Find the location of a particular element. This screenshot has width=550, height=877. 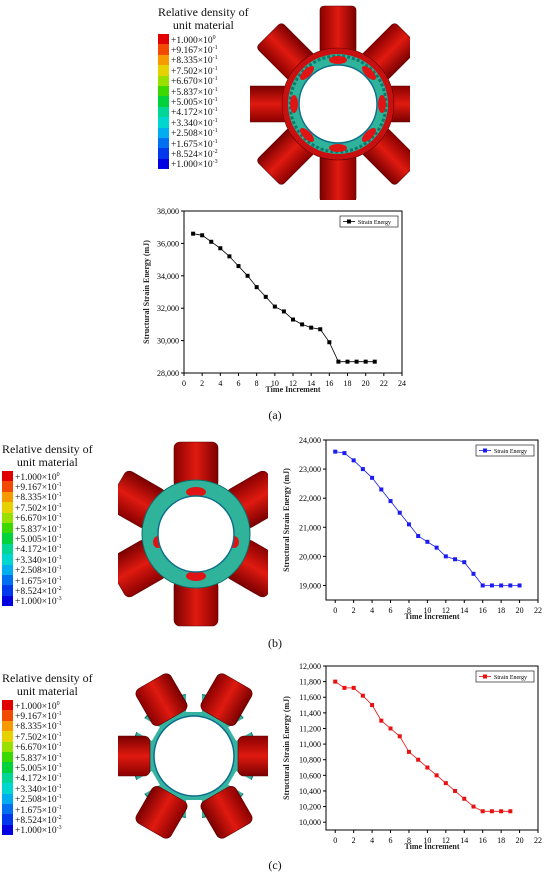

legend-value: +9.167×10-1 is located at coordinates (38, 717).